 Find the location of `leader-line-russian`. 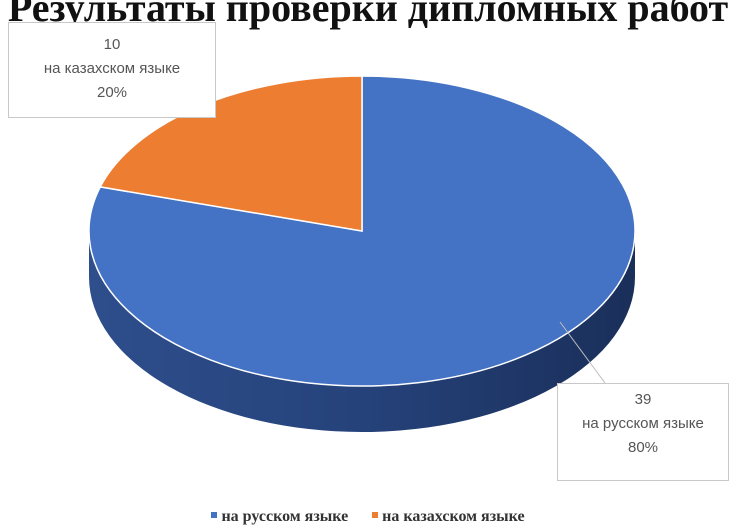

leader-line-russian is located at coordinates (582, 352).